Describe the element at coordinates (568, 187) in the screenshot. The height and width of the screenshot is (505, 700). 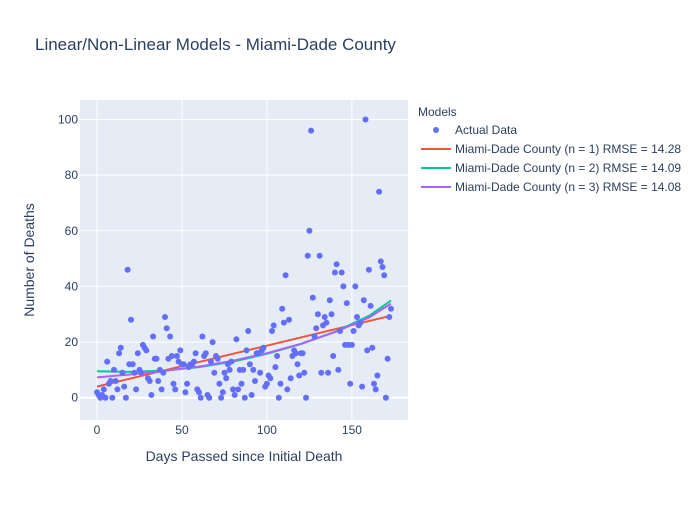
I see `legend-entry-label: Miami-Dade County (n = 3) RMSE = 14.08` at that location.